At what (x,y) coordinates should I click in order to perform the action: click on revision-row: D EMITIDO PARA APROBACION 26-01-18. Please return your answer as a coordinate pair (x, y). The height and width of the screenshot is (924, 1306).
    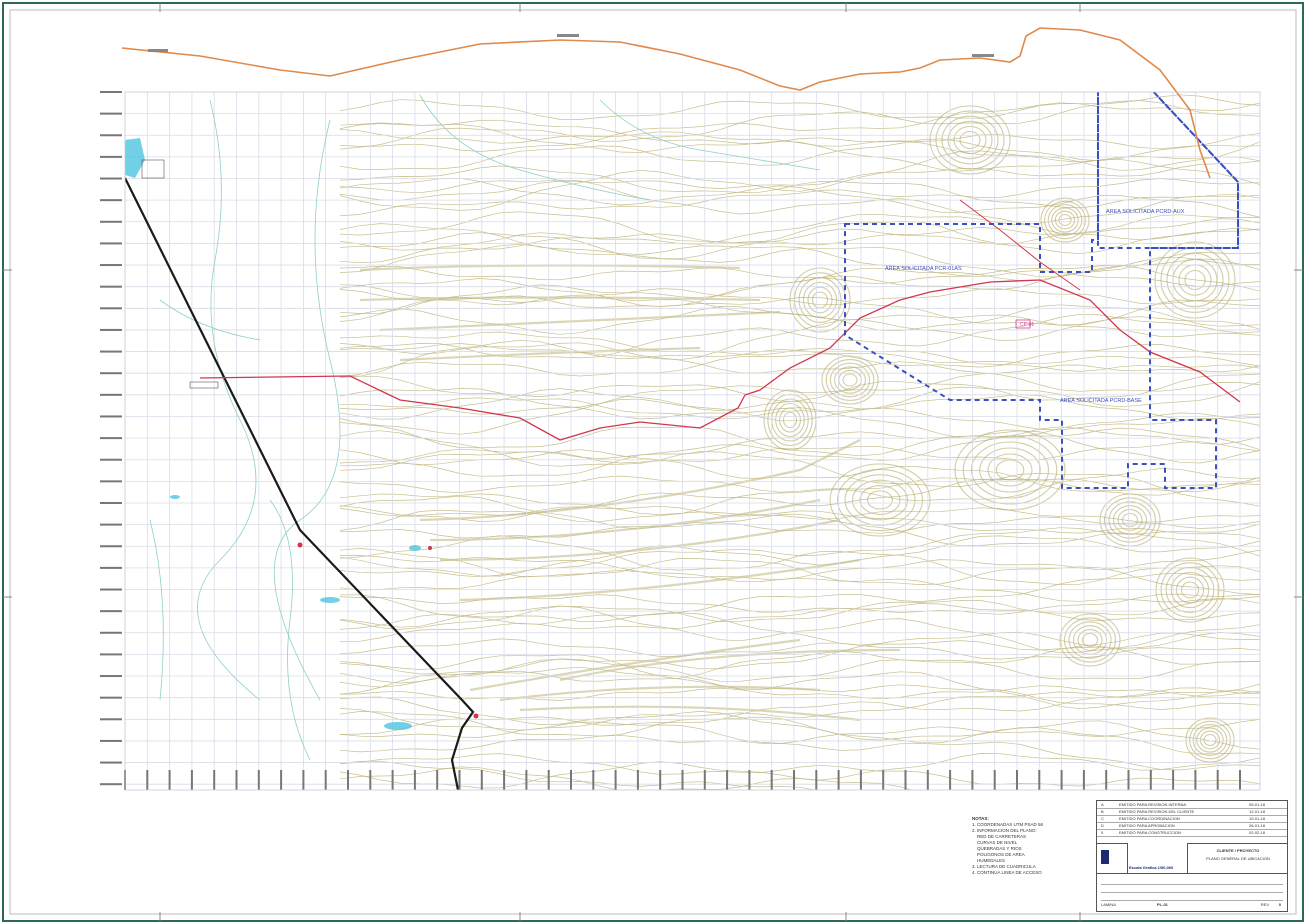
    Looking at the image, I should click on (1192, 826).